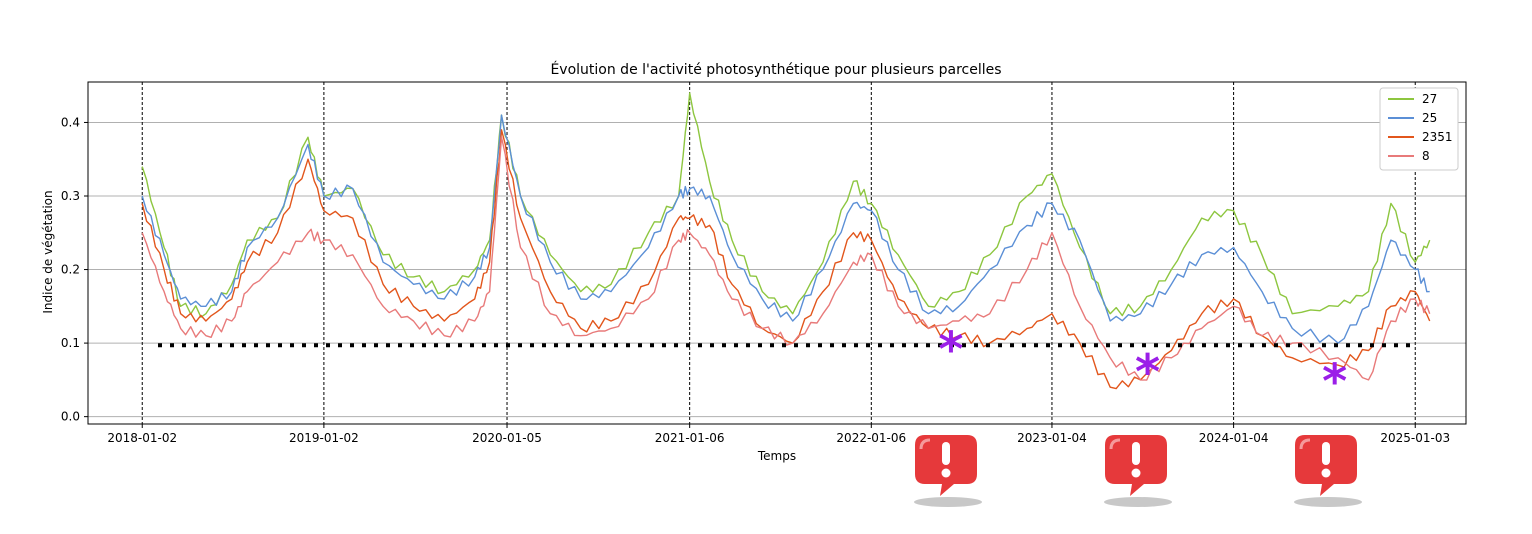 This screenshot has height=534, width=1532. What do you see at coordinates (690, 438) in the screenshot?
I see `x-tick-label: 2021-01-06` at bounding box center [690, 438].